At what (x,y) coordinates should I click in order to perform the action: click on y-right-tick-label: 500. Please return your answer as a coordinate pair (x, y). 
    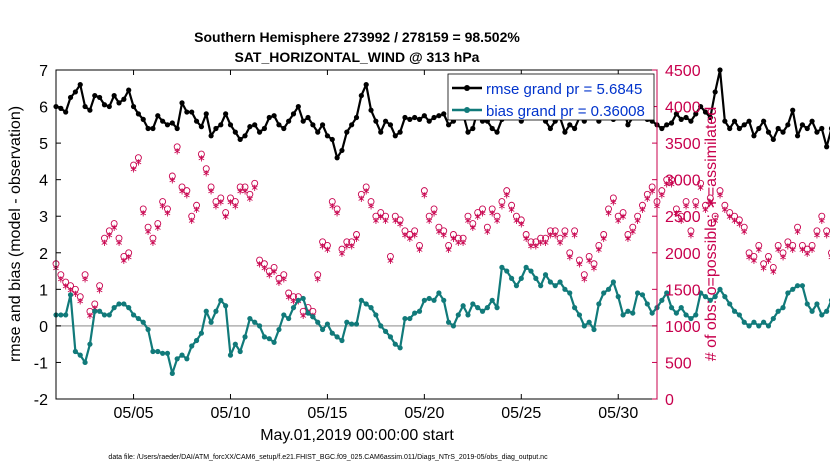
    Looking at the image, I should click on (678, 363).